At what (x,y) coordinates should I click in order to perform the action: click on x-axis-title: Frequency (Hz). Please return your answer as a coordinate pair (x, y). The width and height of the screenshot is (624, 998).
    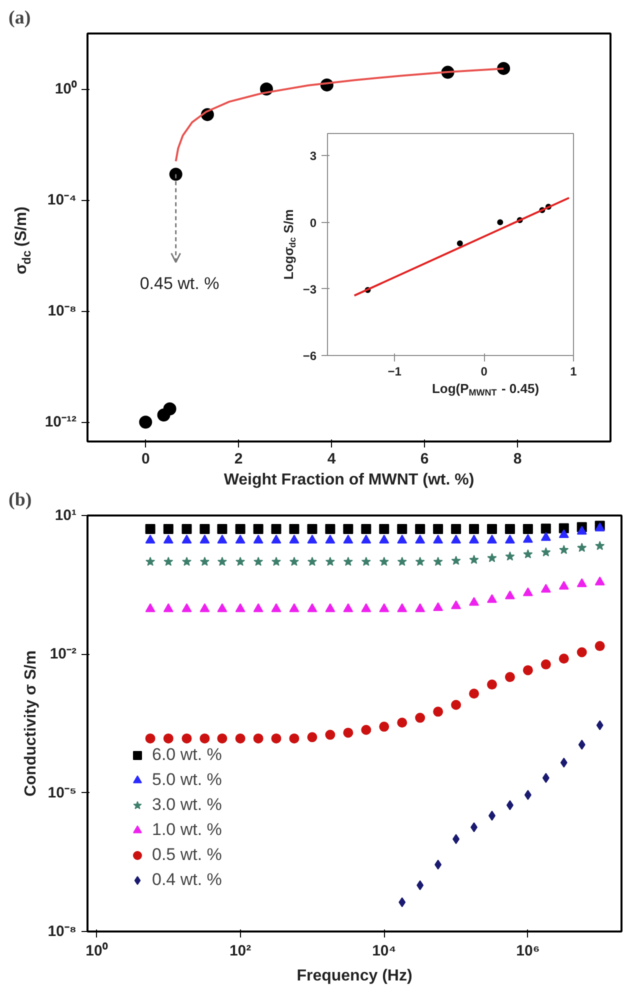
    Looking at the image, I should click on (354, 976).